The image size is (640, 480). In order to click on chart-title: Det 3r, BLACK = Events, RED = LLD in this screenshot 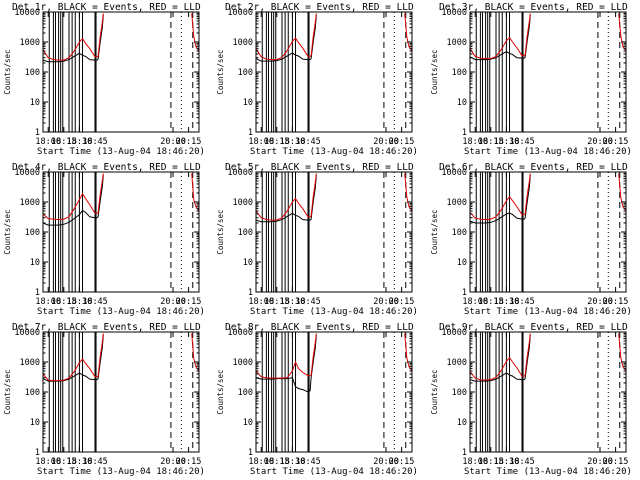, I will do `click(533, 7)`.